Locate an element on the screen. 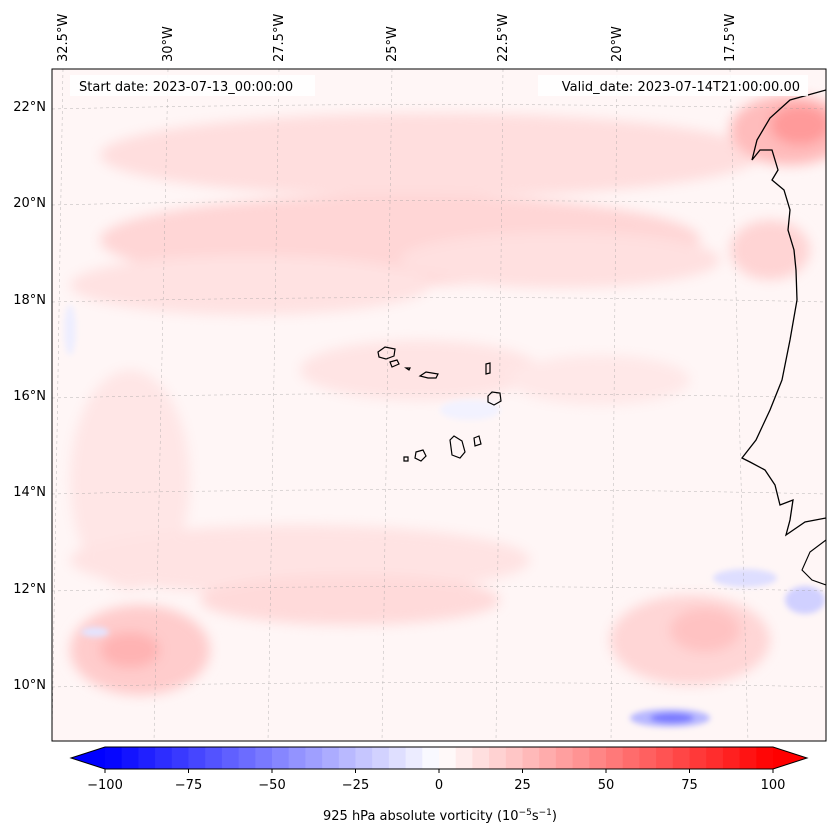 The height and width of the screenshot is (839, 837). colorbar-extend-max is located at coordinates (790, 758).